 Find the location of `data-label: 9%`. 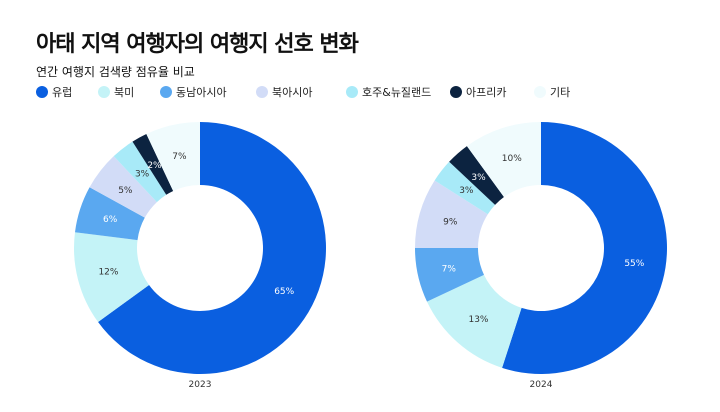

data-label: 9% is located at coordinates (450, 223).